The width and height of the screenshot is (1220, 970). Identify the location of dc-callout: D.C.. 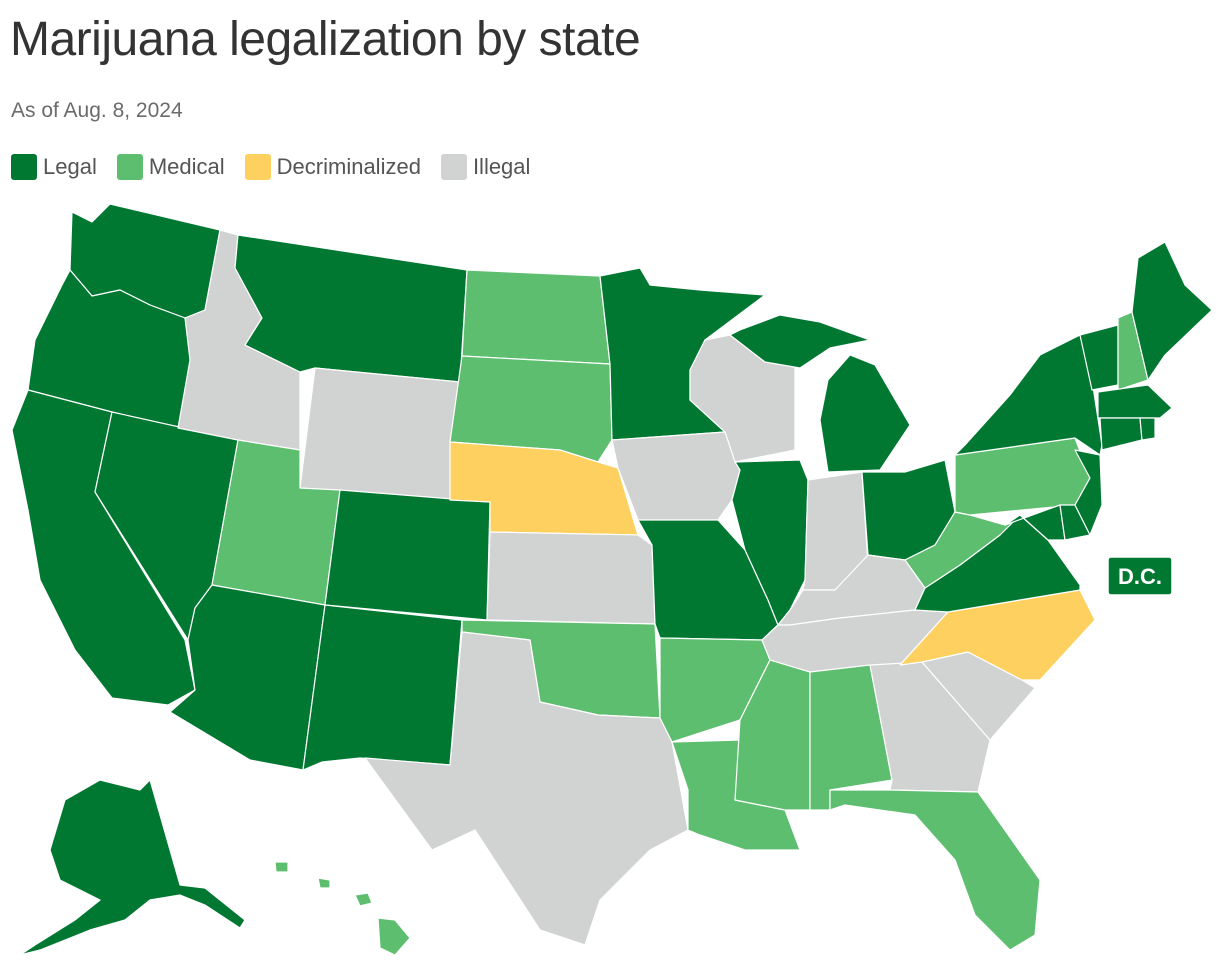
(1140, 576).